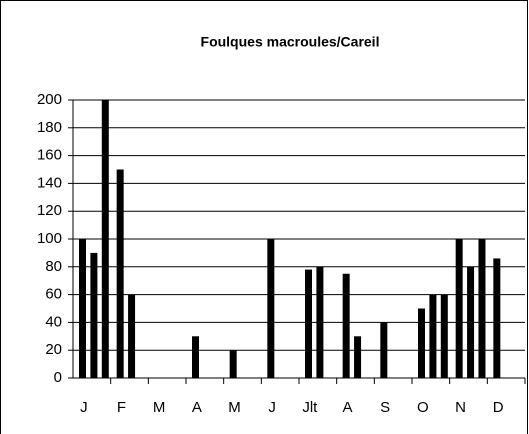 This screenshot has width=529, height=434. I want to click on x-tick-label: S, so click(385, 407).